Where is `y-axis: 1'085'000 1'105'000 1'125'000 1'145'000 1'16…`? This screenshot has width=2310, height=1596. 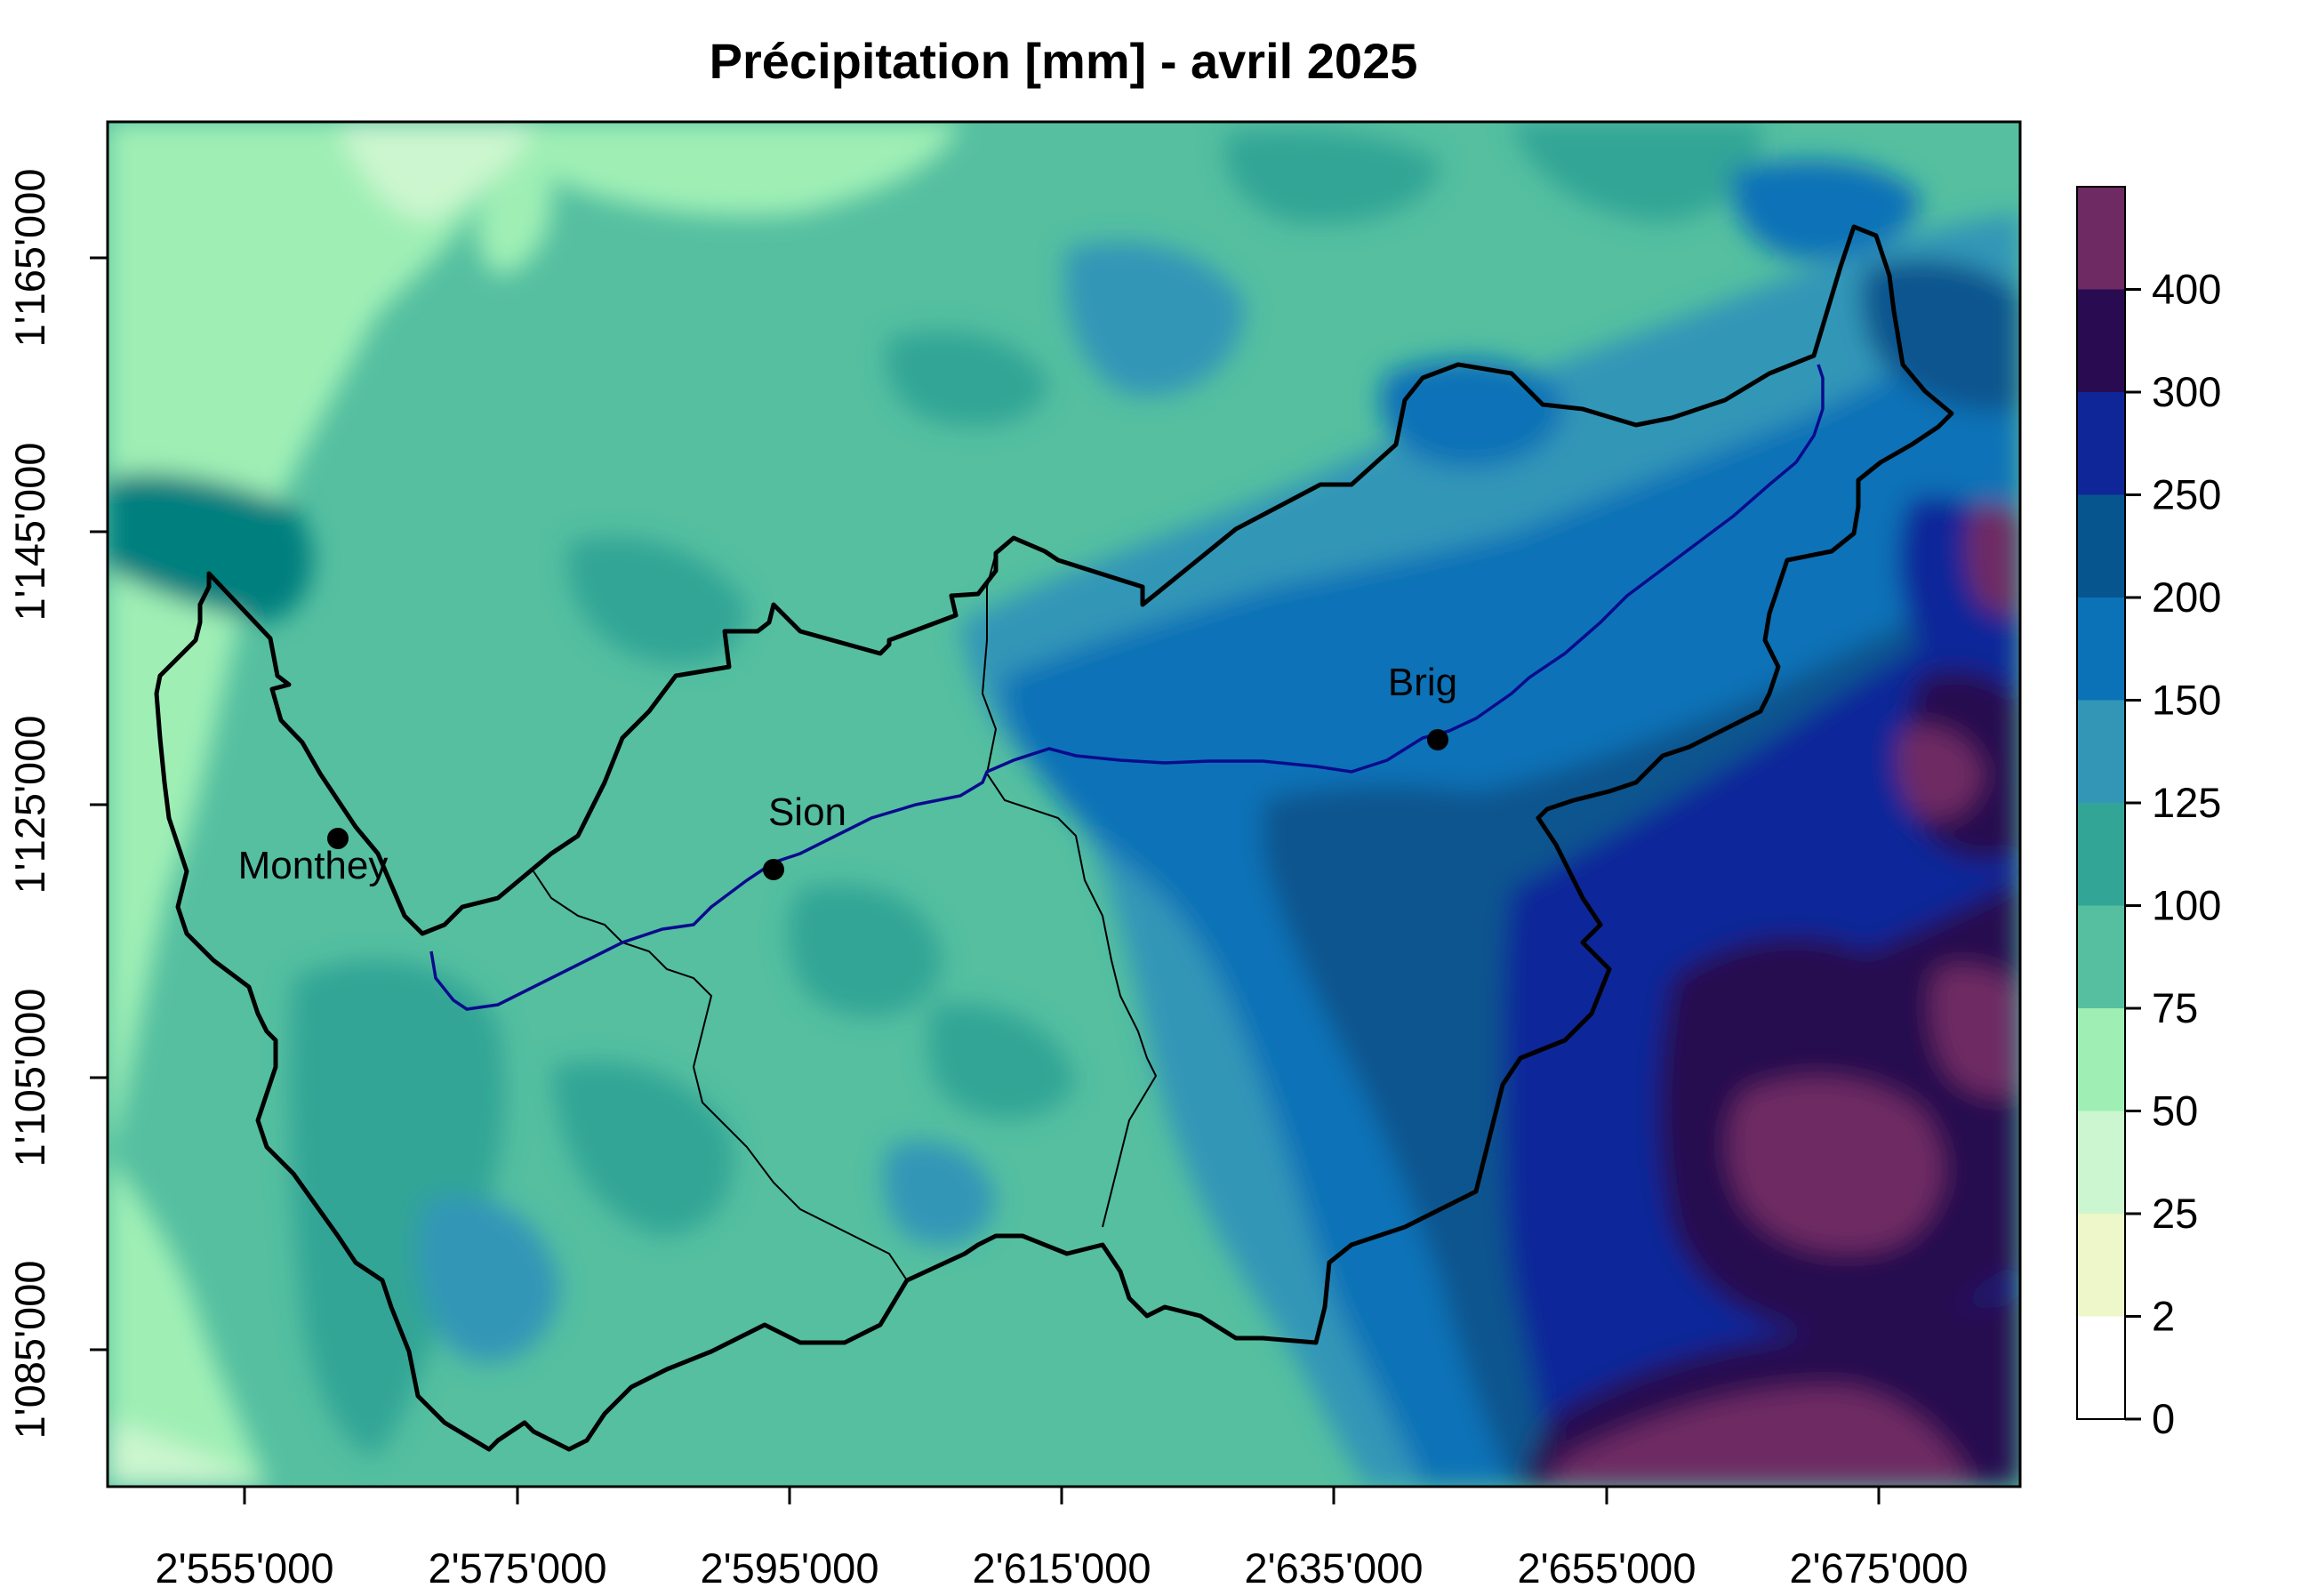 y-axis: 1'085'000 1'105'000 1'125'000 1'145'000 1'16… is located at coordinates (58, 804).